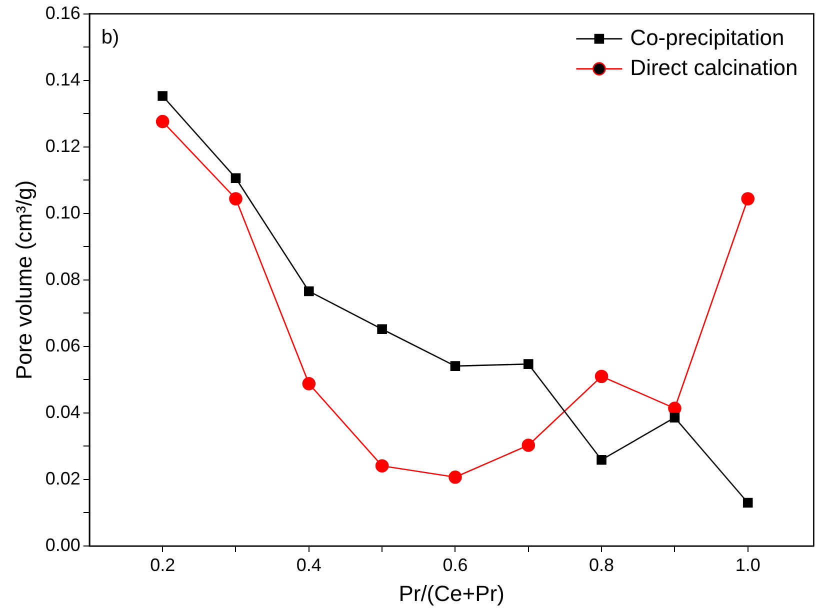 This screenshot has width=821, height=612. What do you see at coordinates (62, 478) in the screenshot?
I see `y-tick-label: 0.02` at bounding box center [62, 478].